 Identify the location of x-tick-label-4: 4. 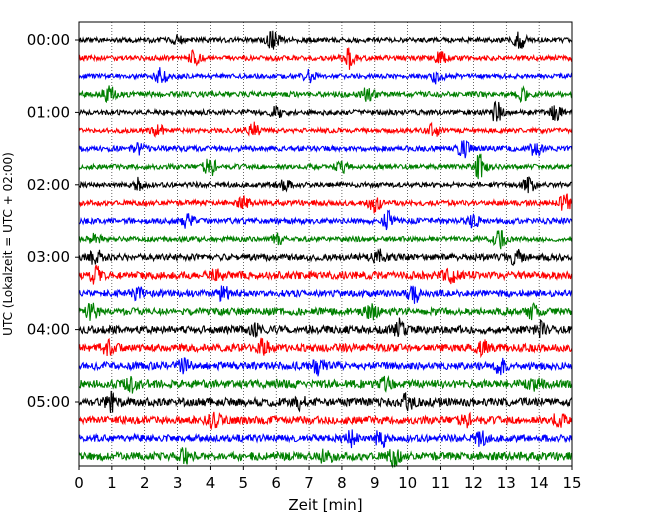
(211, 483).